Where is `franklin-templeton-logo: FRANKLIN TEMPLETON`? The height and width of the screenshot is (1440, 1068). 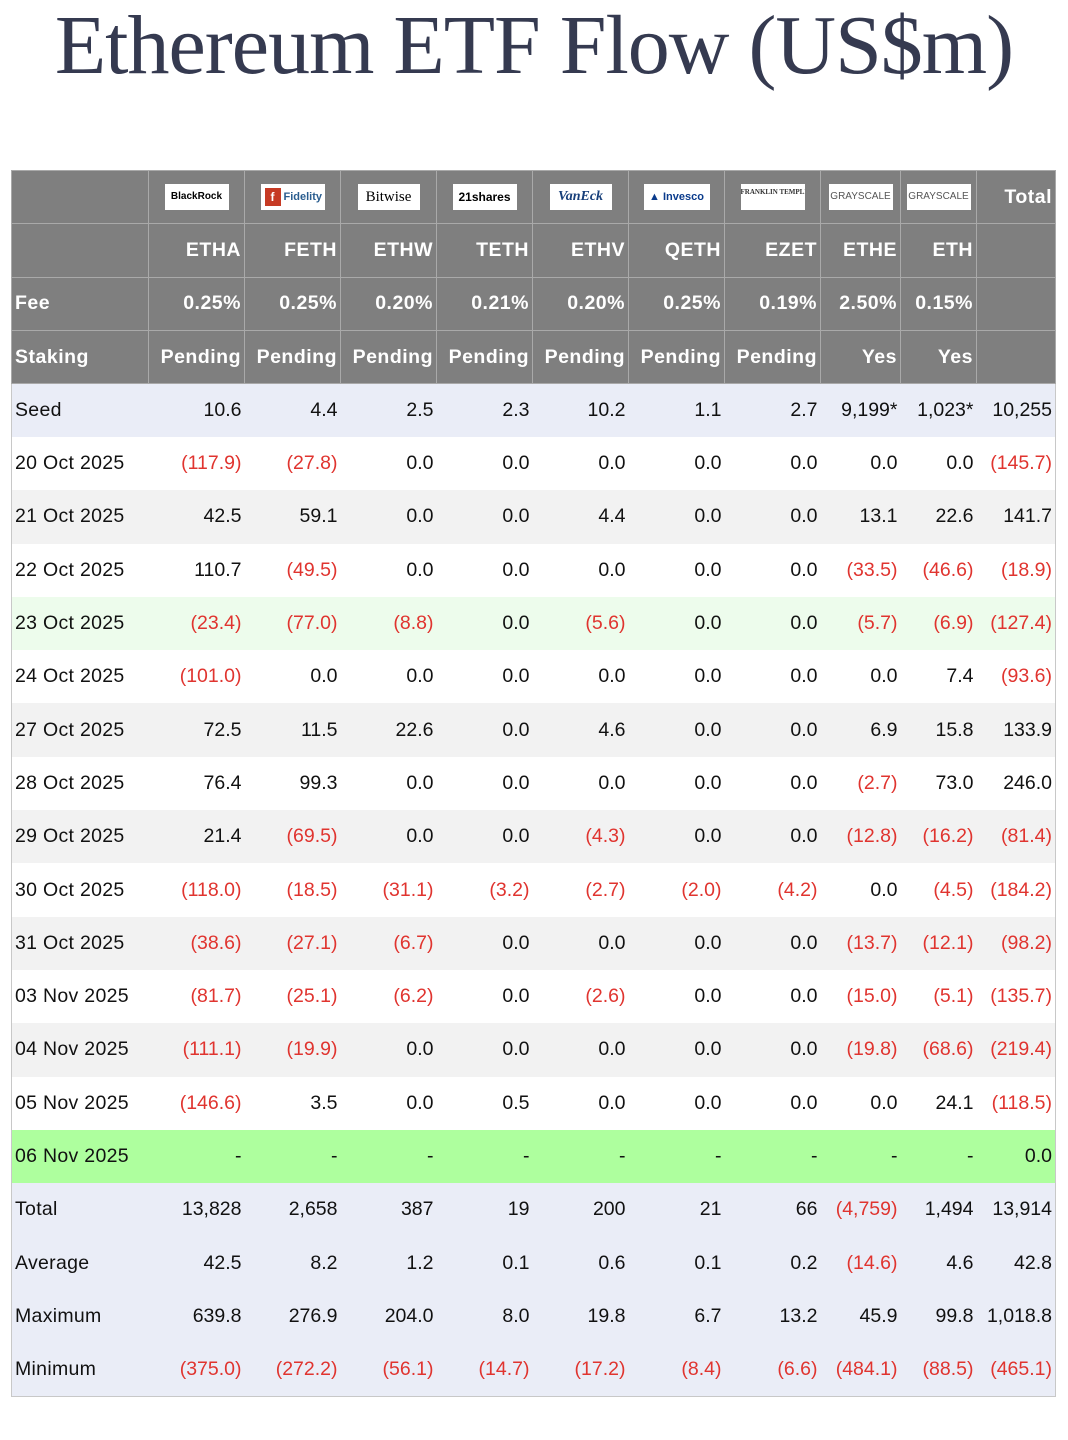
franklin-templeton-logo: FRANKLIN TEMPLETON is located at coordinates (772, 197).